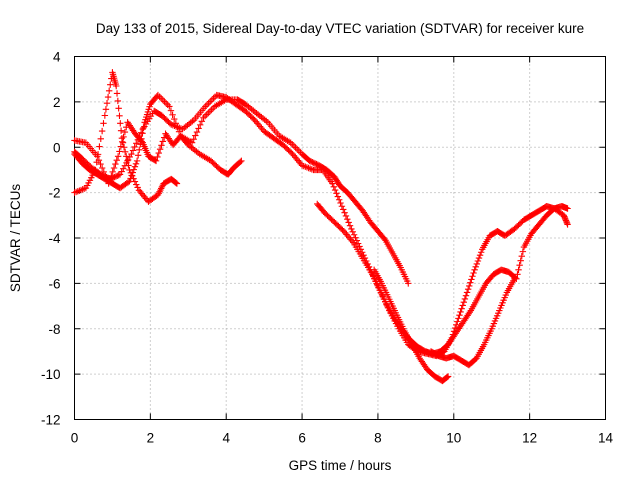 The width and height of the screenshot is (640, 480). I want to click on x-tick-label: 0, so click(75, 438).